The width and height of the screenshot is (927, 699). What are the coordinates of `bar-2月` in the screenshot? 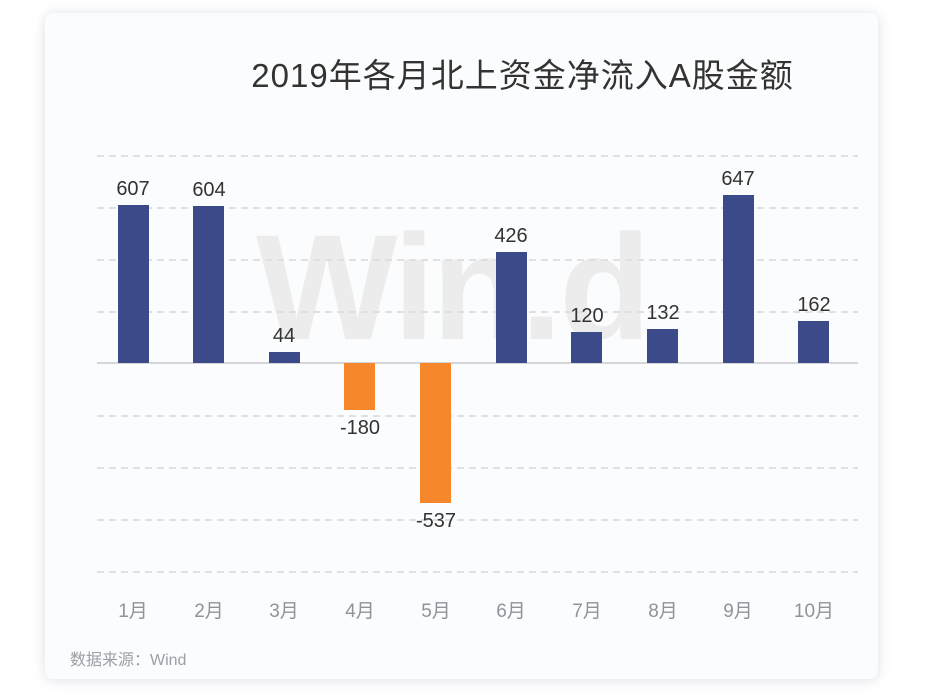 It's located at (208, 284).